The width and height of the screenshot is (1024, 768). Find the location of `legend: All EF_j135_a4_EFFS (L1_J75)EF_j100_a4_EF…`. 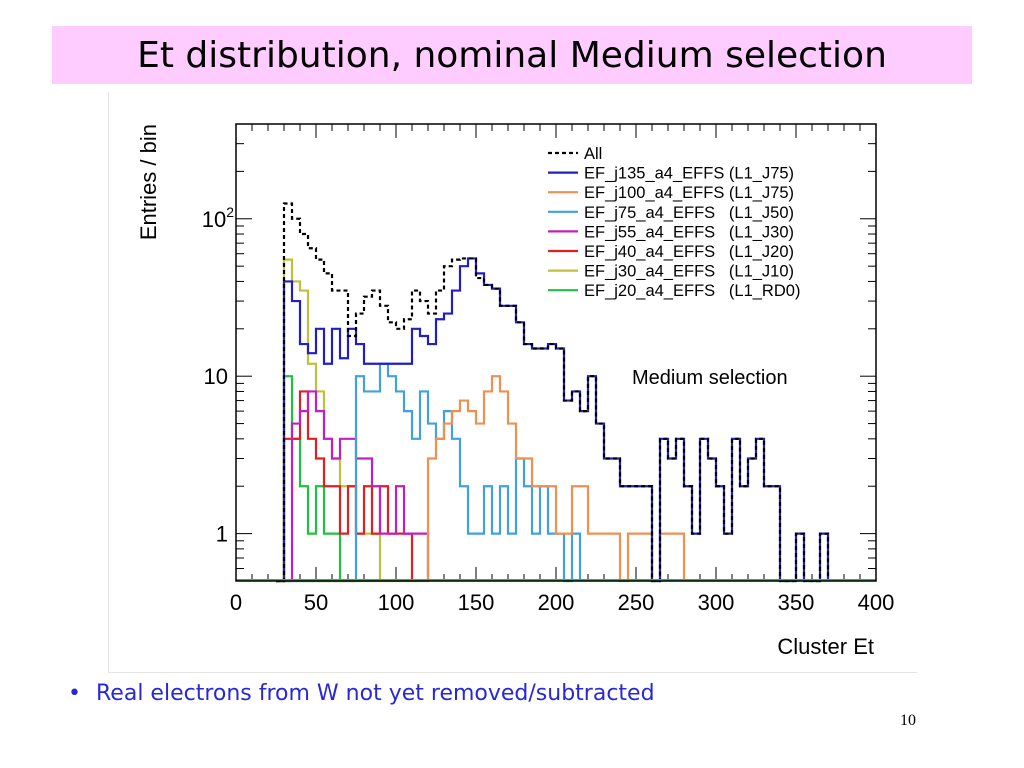

legend: All EF_j135_a4_EFFS (L1_J75)EF_j100_a4_EF… is located at coordinates (674, 222).